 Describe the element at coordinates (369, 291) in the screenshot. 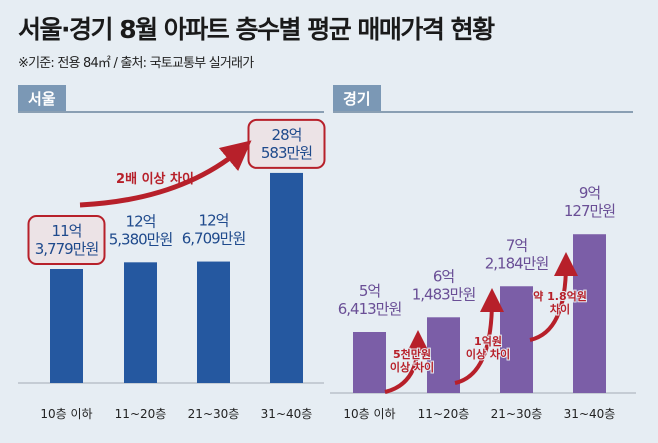

I see `data-label-line1: 5억` at that location.